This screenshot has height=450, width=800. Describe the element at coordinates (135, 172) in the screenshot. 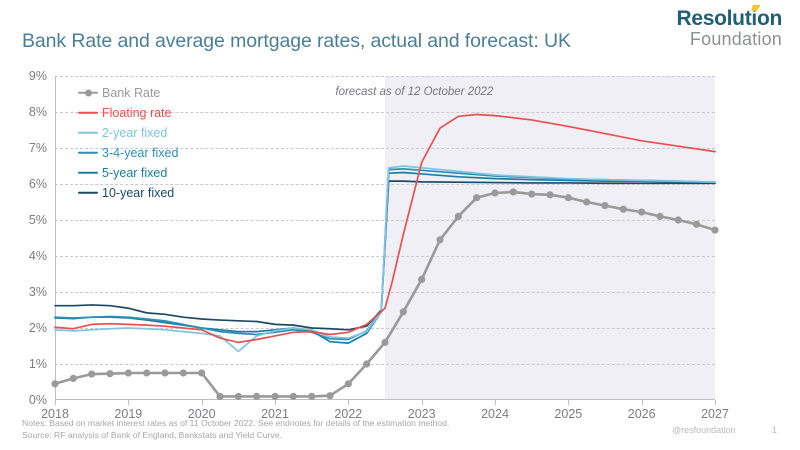

I see `legend-item-label: 5-year fixed` at that location.